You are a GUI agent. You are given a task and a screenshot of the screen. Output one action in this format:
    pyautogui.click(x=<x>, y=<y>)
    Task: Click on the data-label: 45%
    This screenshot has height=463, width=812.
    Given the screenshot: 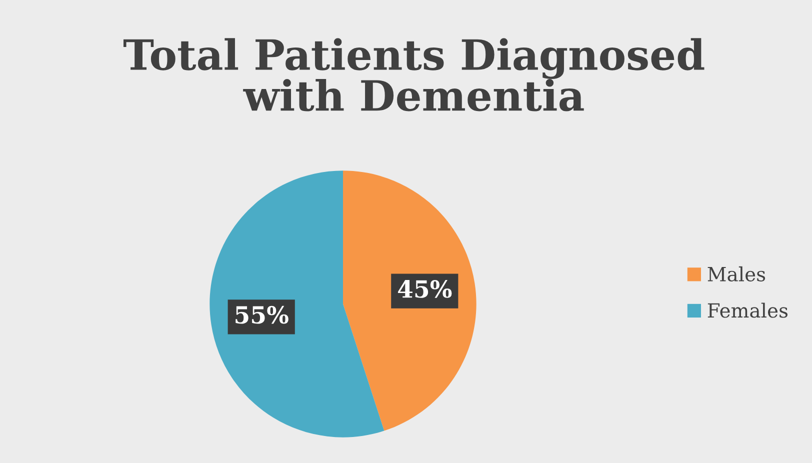 What is the action you would take?
    pyautogui.click(x=425, y=289)
    